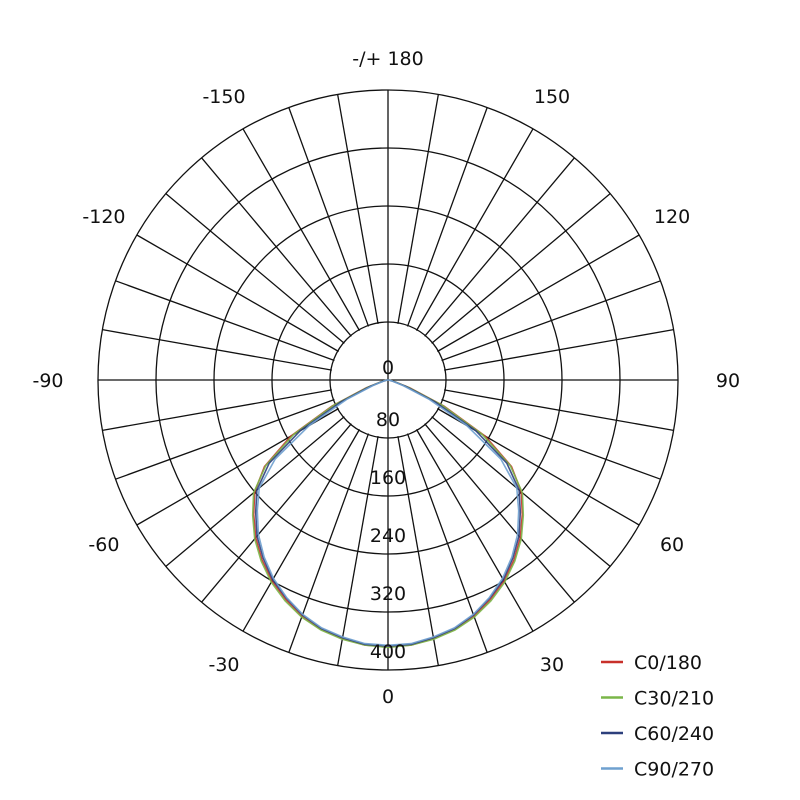  What do you see at coordinates (674, 699) in the screenshot?
I see `legend-label: C30/210` at bounding box center [674, 699].